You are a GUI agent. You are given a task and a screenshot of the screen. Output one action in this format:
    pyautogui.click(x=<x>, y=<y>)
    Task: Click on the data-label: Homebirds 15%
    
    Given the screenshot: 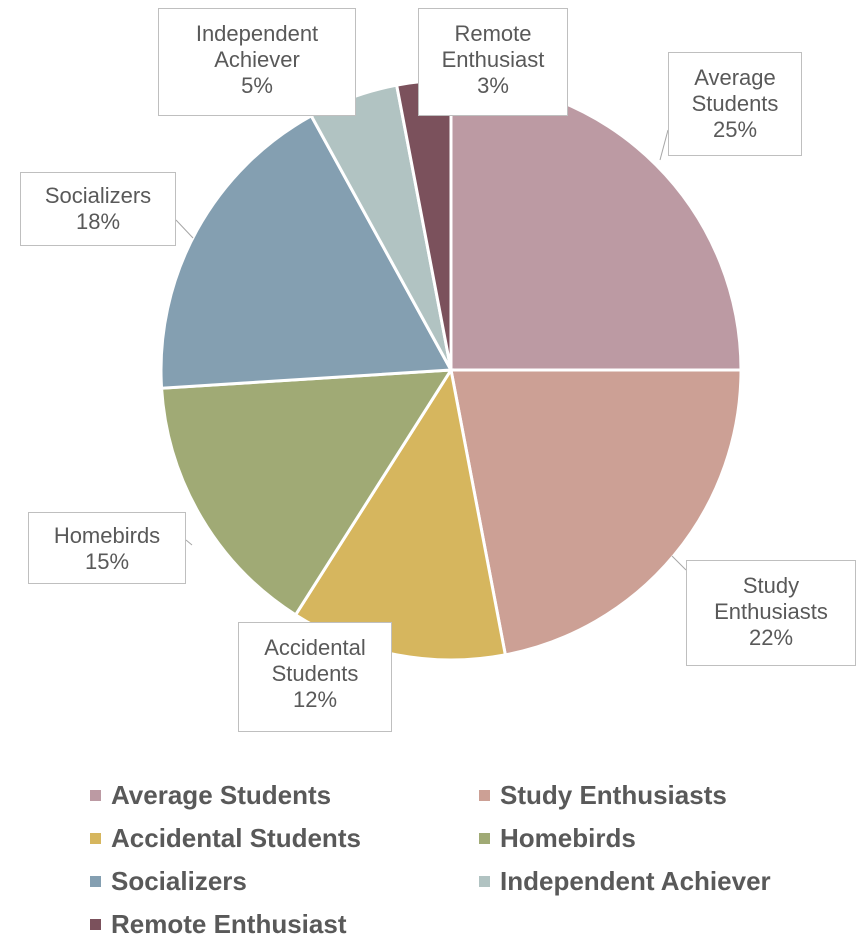 What is the action you would take?
    pyautogui.click(x=107, y=548)
    